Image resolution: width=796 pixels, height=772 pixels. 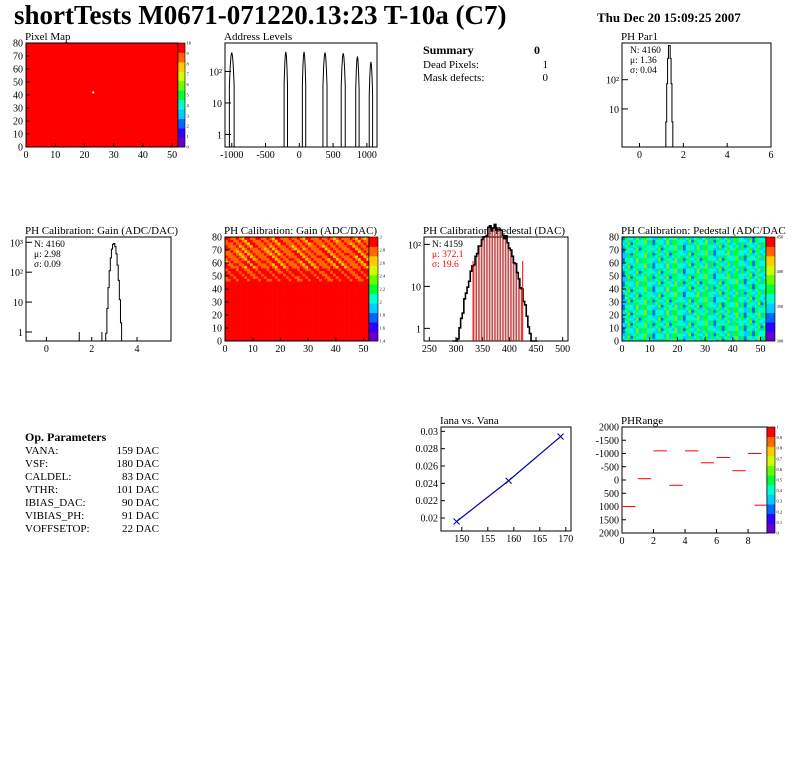 What do you see at coordinates (456, 349) in the screenshot?
I see `x-tick-label: 300` at bounding box center [456, 349].